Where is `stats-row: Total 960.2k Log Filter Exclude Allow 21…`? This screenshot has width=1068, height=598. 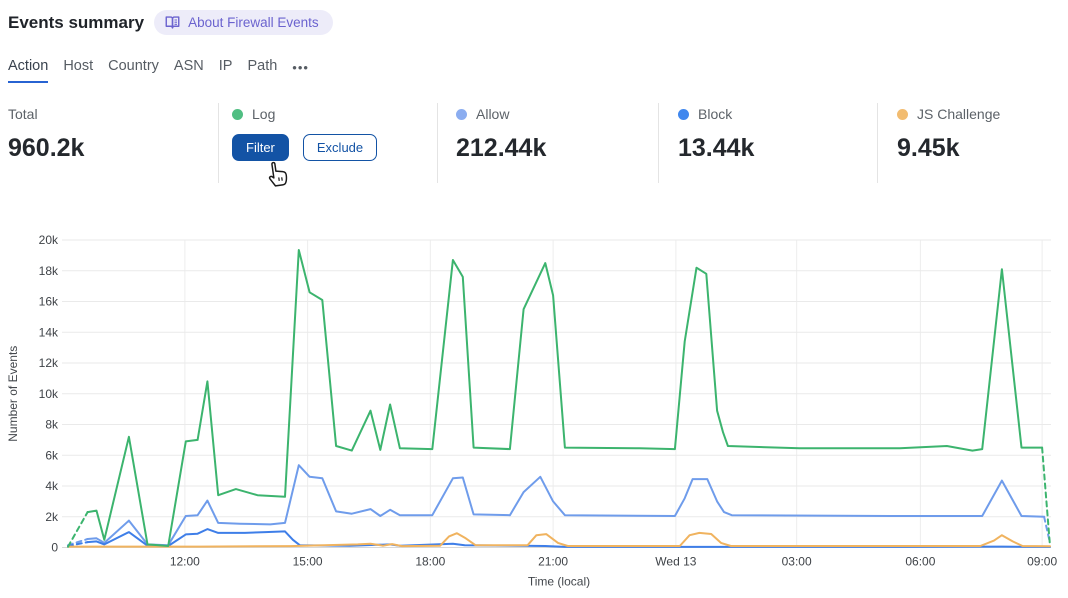 stats-row: Total 960.2k Log Filter Exclude Allow 21… is located at coordinates (534, 144).